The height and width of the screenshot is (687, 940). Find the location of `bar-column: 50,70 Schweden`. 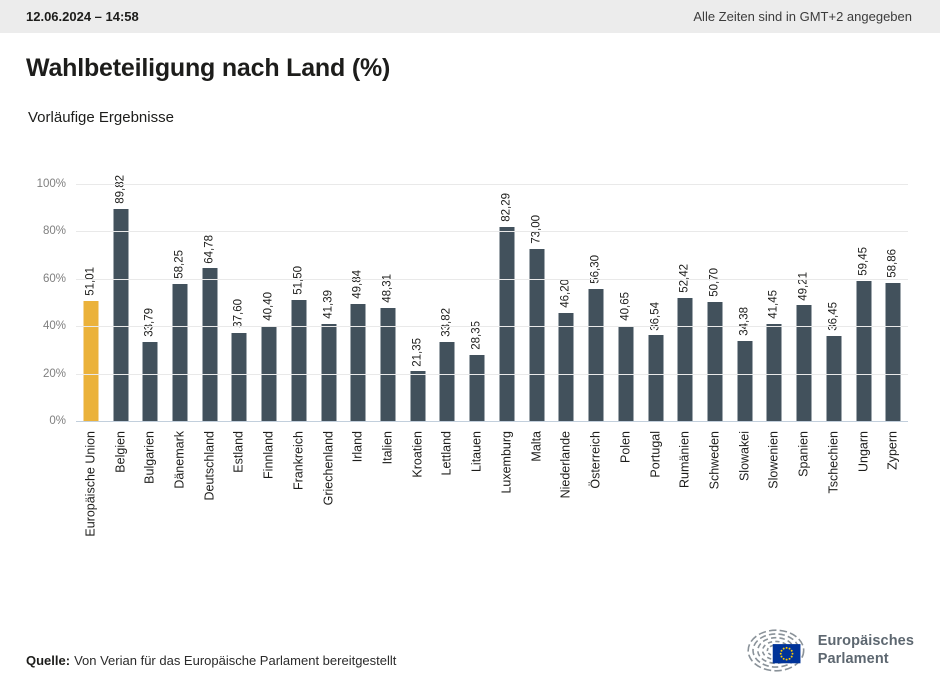

bar-column: 50,70 Schweden is located at coordinates (715, 337).